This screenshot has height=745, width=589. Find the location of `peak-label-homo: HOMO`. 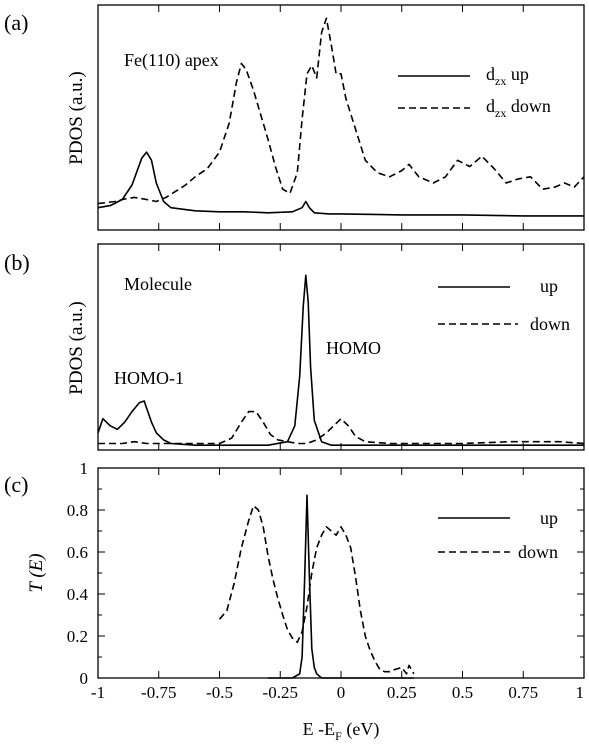

peak-label-homo: HOMO is located at coordinates (353, 348).